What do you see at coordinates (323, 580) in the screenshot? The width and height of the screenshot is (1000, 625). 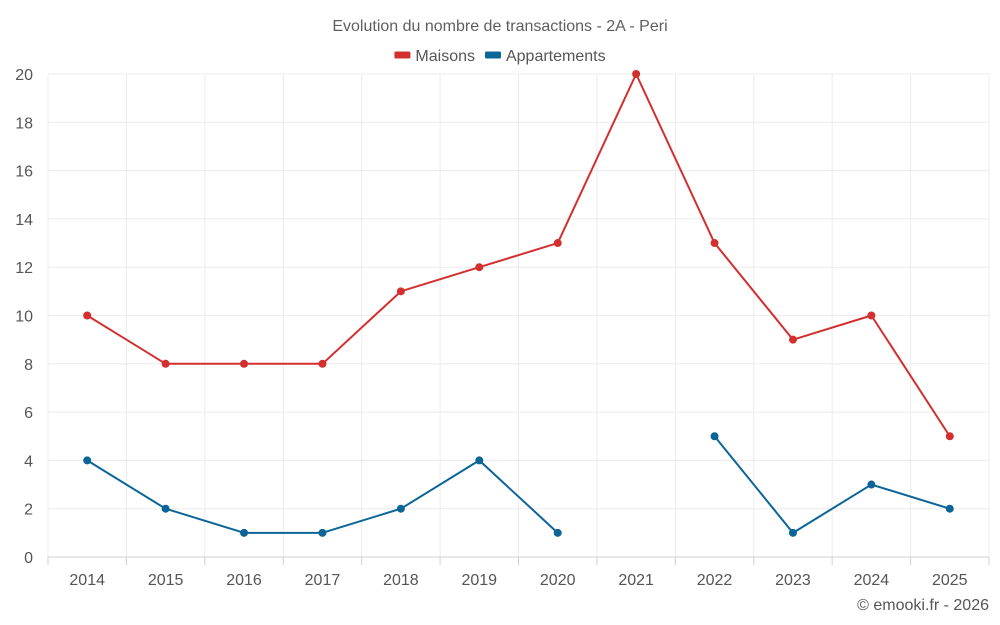 I see `x-tick-label: 2017` at bounding box center [323, 580].